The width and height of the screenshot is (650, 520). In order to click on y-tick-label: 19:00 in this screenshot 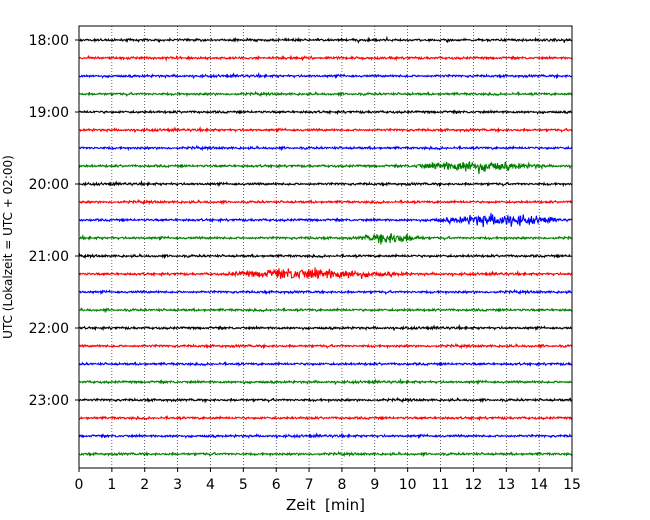, I will do `click(49, 113)`.